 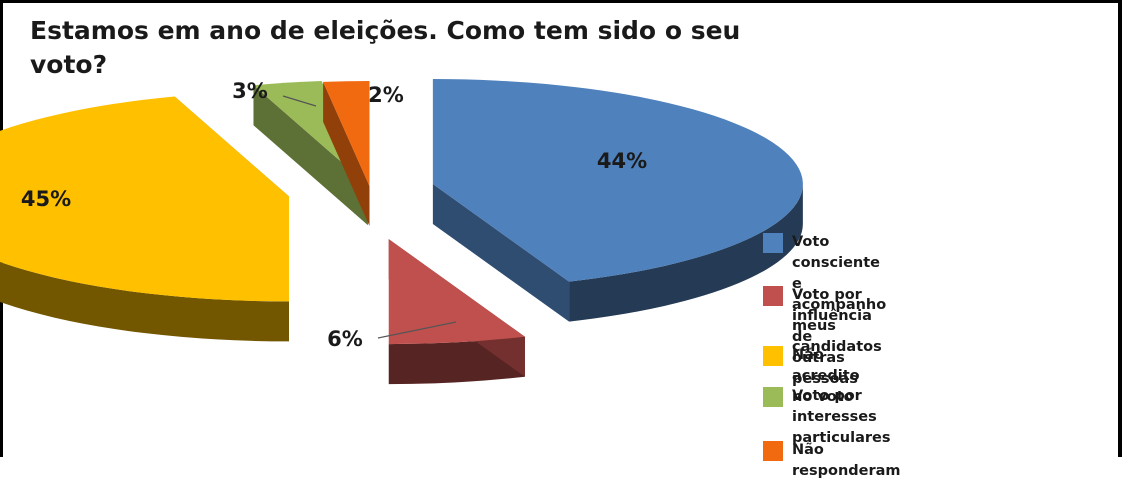 I want to click on legend-item-2: Voto por influência de outras pessoas, so click(x=817, y=337).